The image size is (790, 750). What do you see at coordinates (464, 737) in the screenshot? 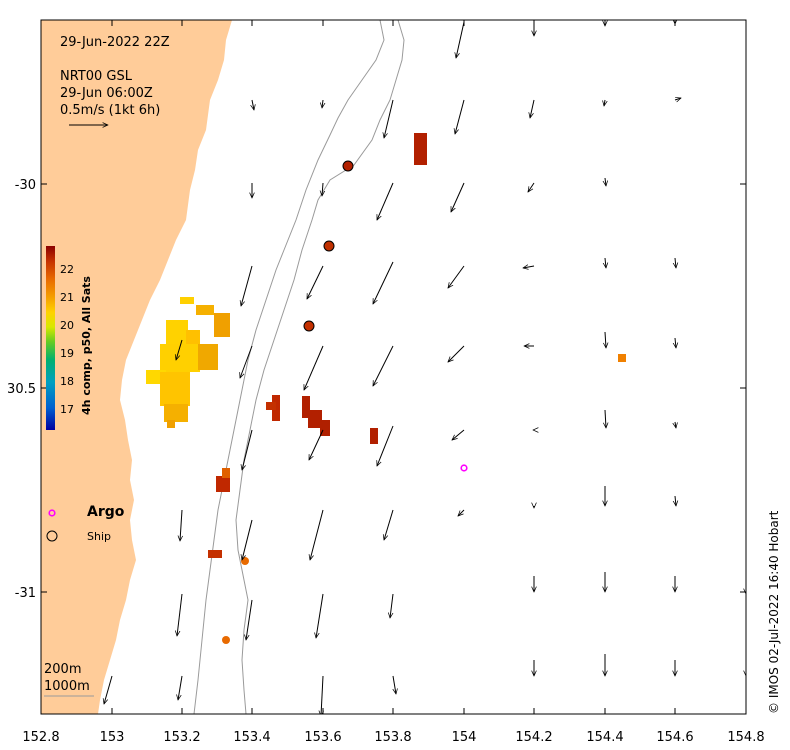
I see `x-tick-label: 154` at bounding box center [464, 737].